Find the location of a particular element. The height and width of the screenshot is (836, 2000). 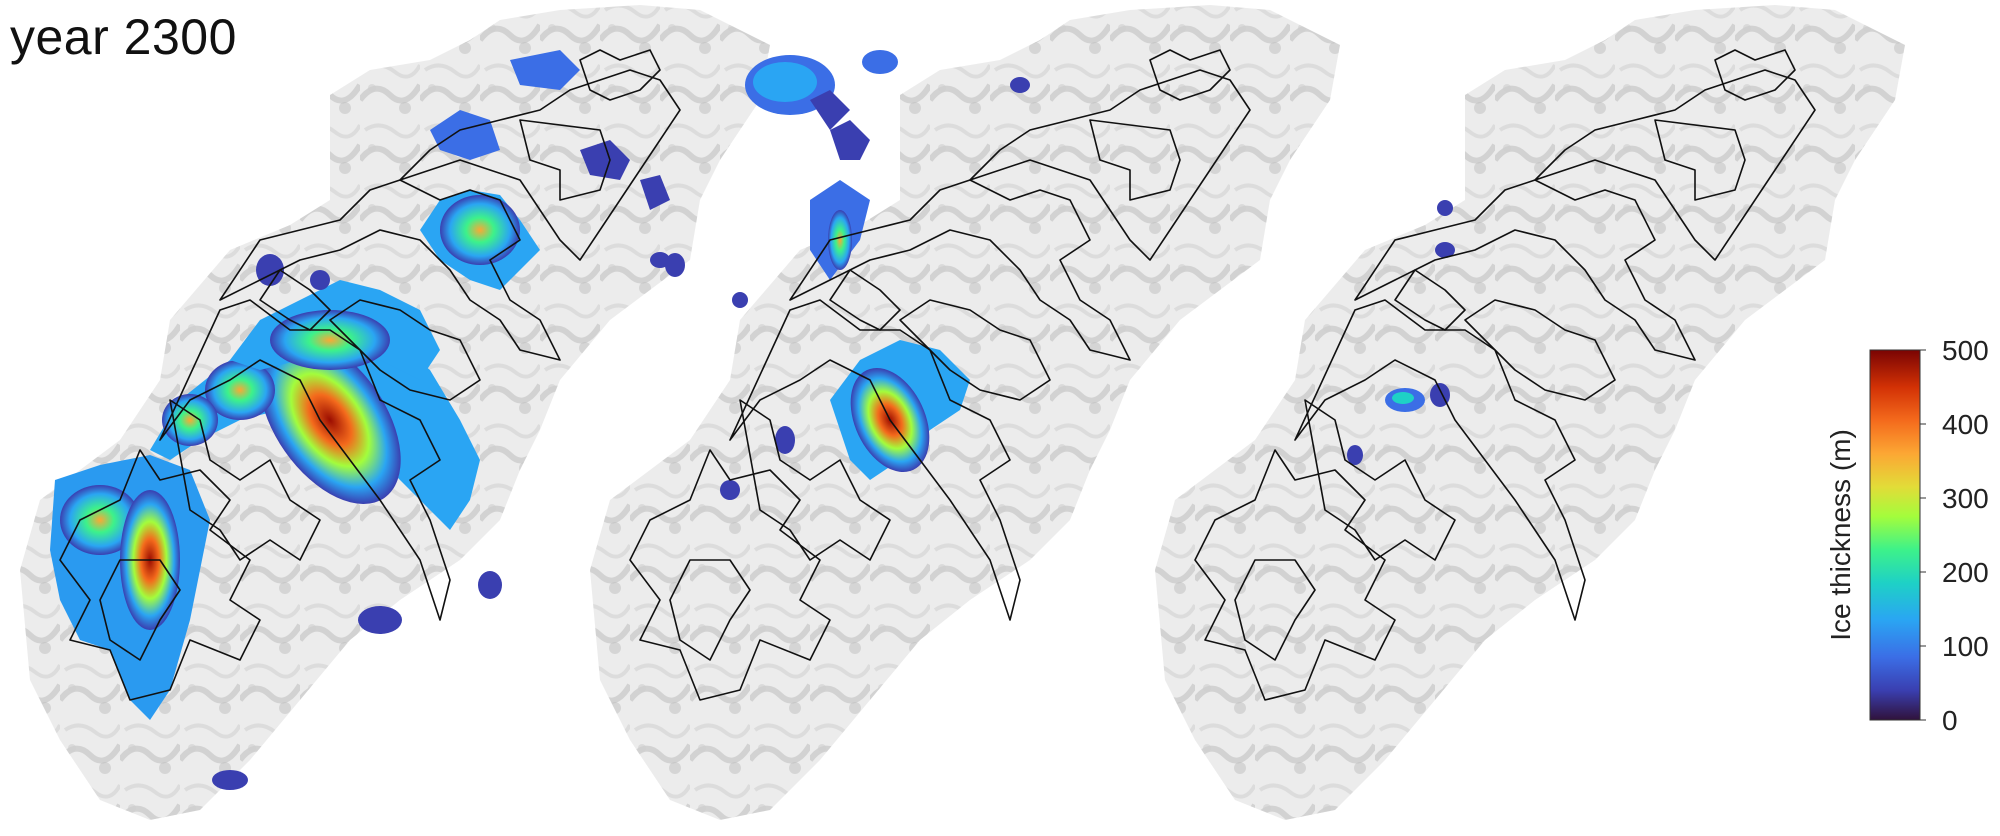

colorbar-tick-label: 300 is located at coordinates (1965, 498).